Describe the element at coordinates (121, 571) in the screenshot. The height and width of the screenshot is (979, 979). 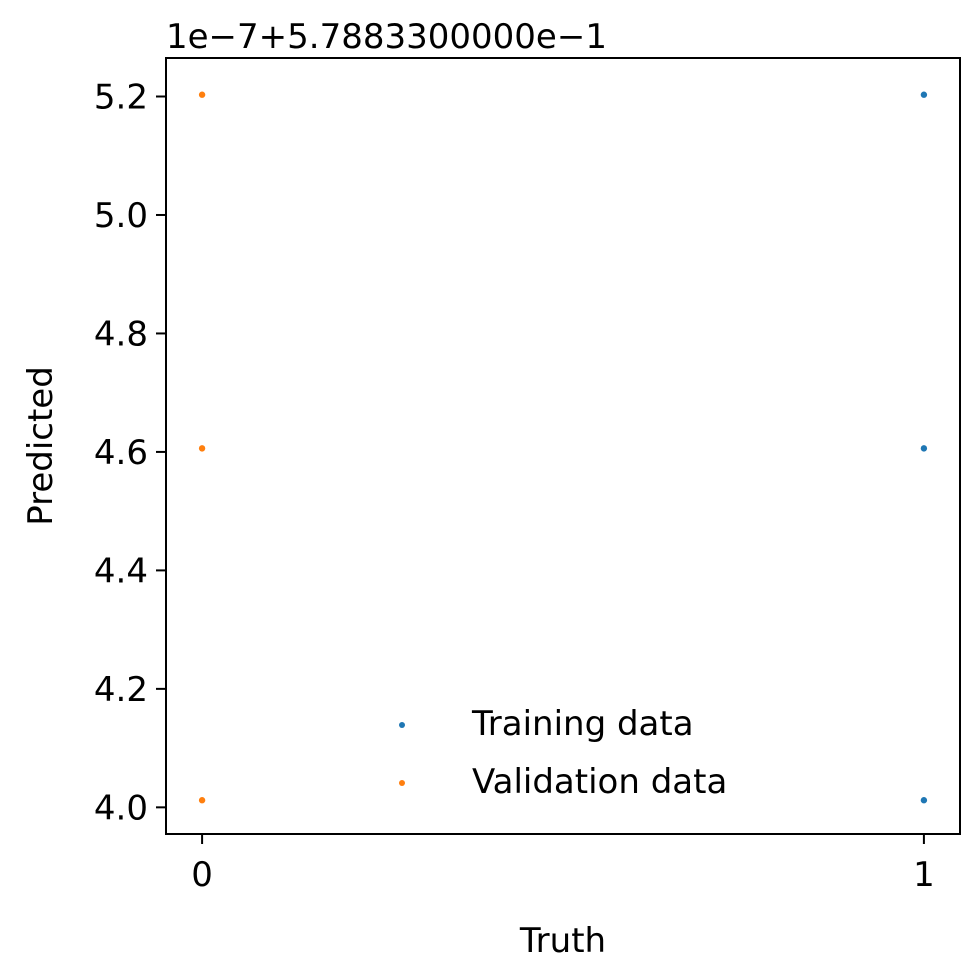
I see `y-tick-label: 4.4` at that location.